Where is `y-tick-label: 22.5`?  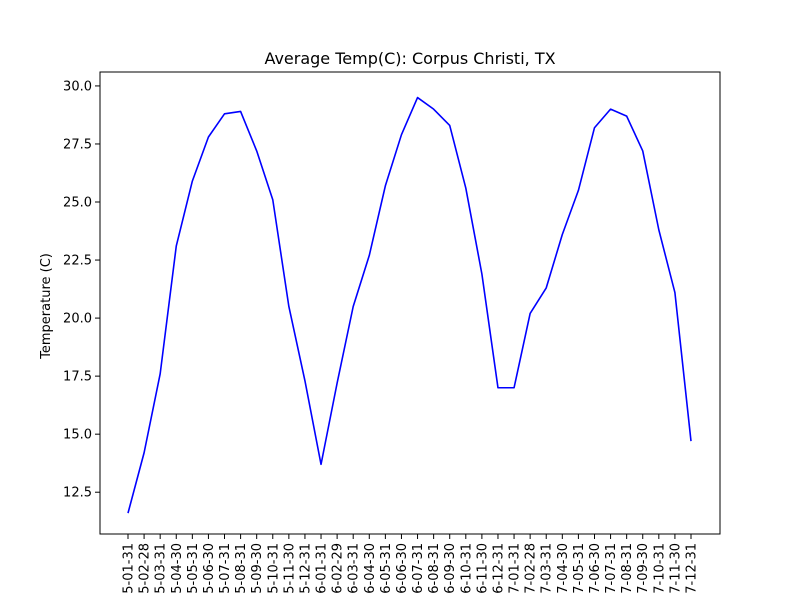 y-tick-label: 22.5 is located at coordinates (77, 261).